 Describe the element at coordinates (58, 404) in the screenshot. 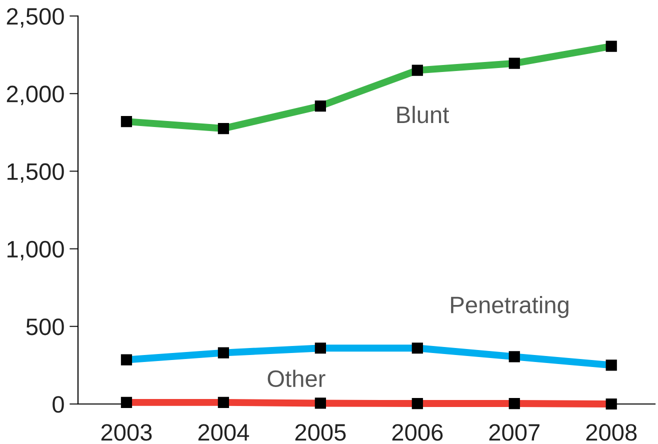

I see `y-tick-label: 0` at that location.